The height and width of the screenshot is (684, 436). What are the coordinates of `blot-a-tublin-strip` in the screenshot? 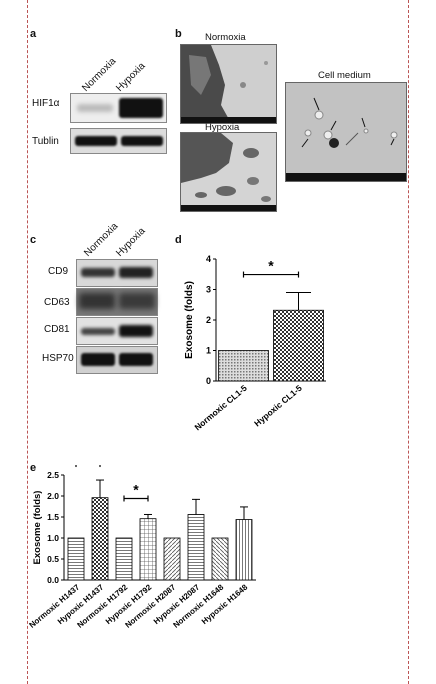 It's located at (118, 141).